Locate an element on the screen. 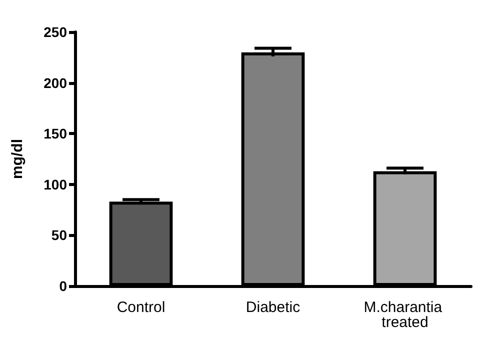  y-tick-label: 100 is located at coordinates (56, 184).